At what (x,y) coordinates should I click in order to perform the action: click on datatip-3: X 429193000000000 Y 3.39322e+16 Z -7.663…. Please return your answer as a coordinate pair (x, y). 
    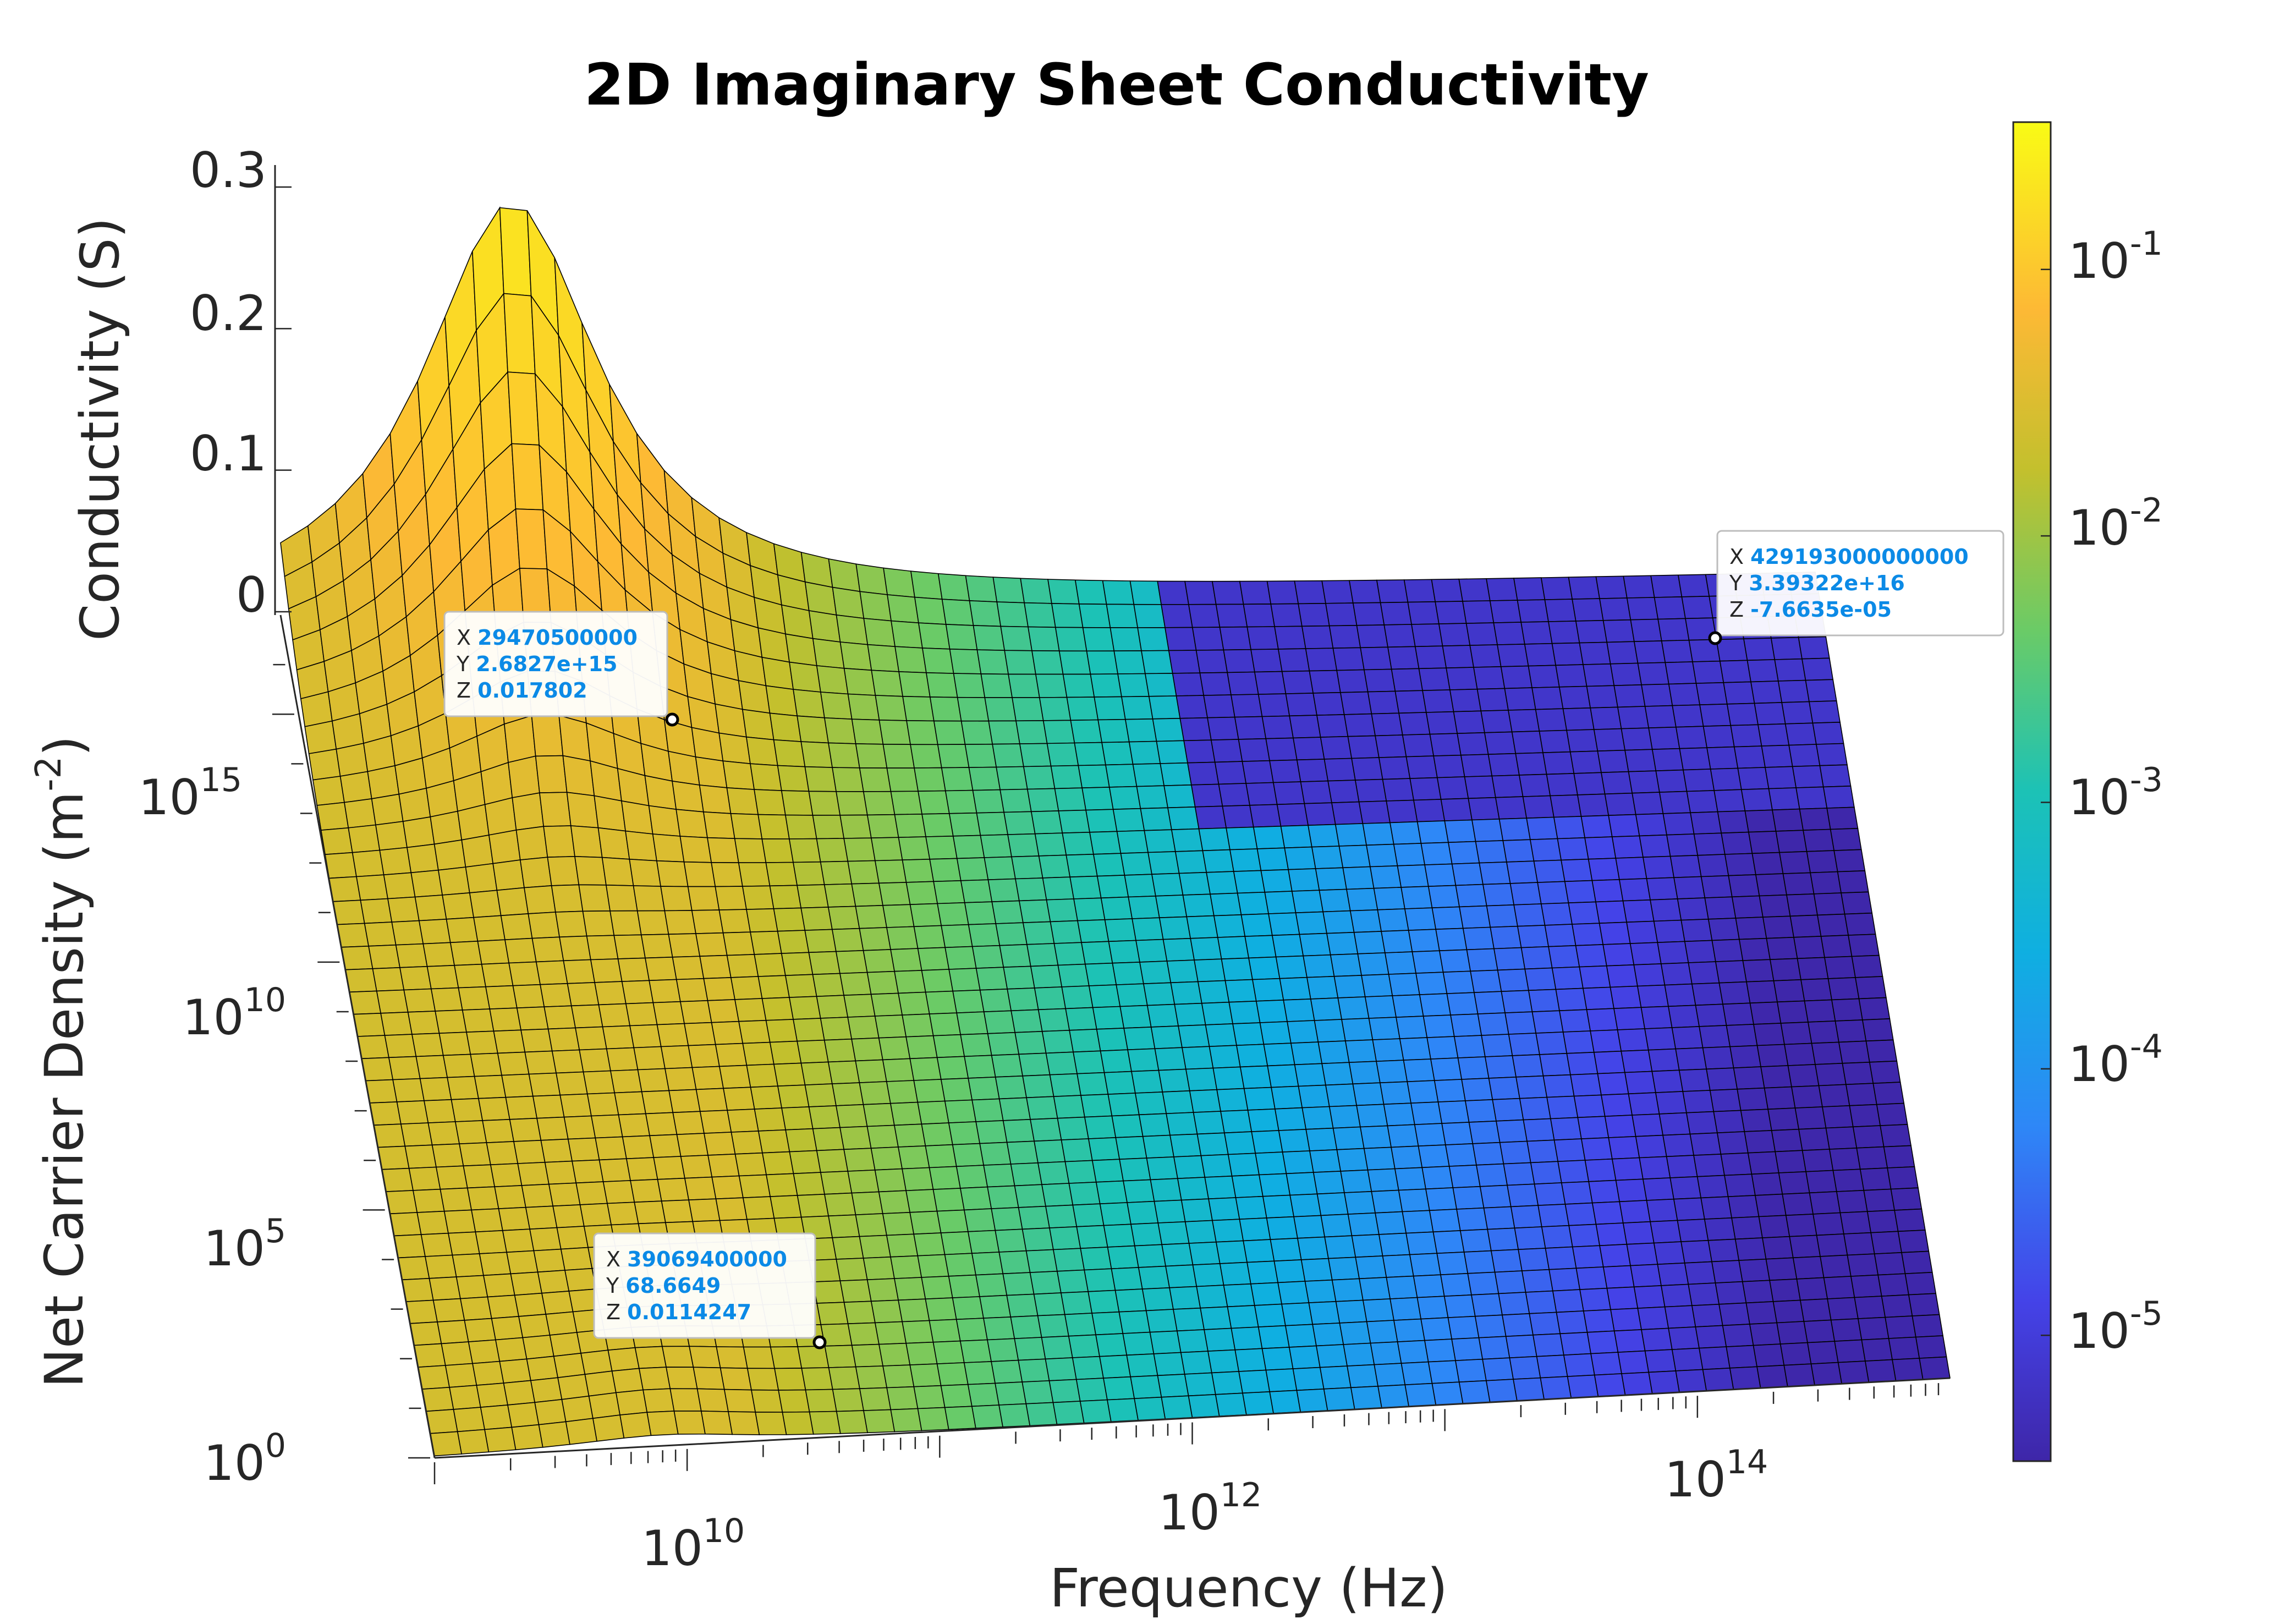
    Looking at the image, I should click on (1856, 587).